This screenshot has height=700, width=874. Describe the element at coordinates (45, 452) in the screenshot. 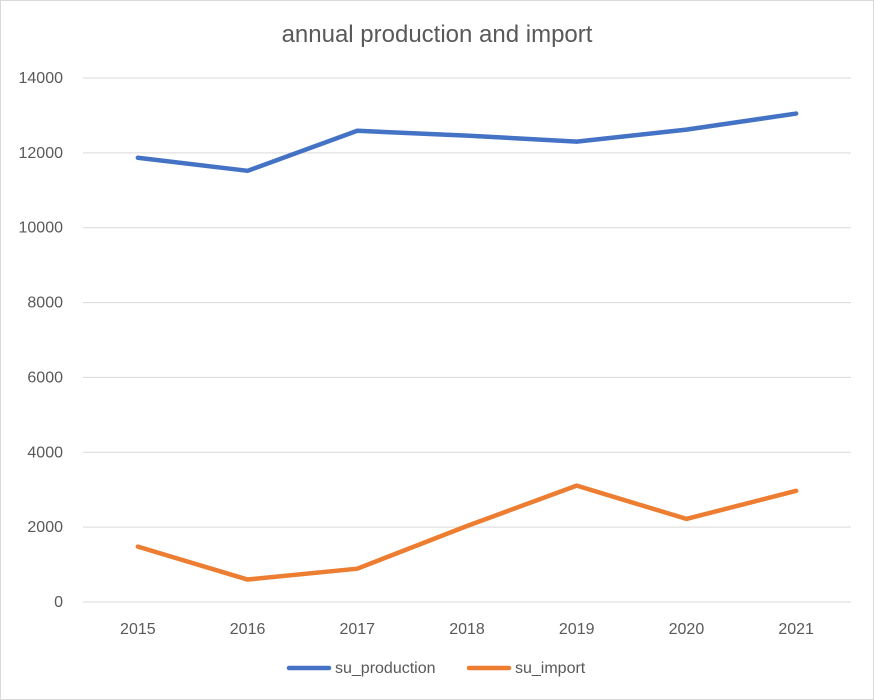

I see `y-tick-label: 4000` at that location.